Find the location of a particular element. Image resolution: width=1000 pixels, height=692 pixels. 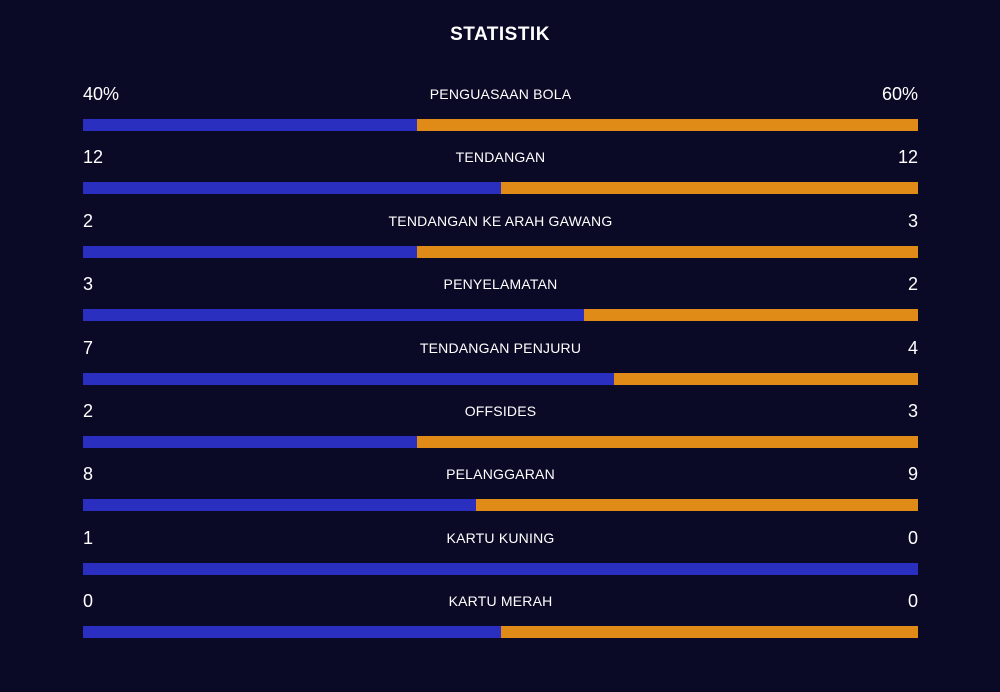

home-value: 7 is located at coordinates (88, 347).